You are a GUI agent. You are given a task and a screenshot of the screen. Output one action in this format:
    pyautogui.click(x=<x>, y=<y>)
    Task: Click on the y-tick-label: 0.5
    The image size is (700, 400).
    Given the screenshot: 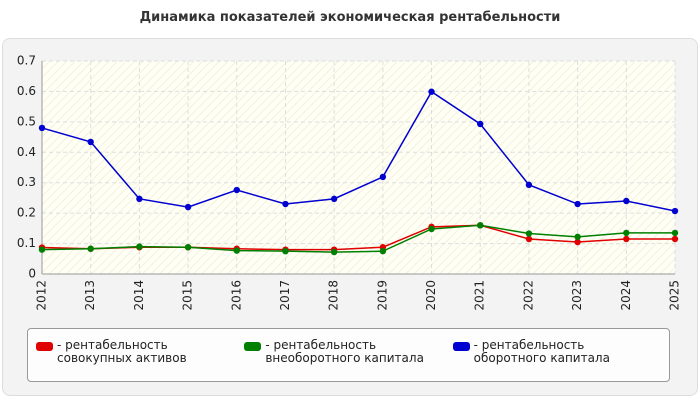 What is the action you would take?
    pyautogui.click(x=26, y=121)
    